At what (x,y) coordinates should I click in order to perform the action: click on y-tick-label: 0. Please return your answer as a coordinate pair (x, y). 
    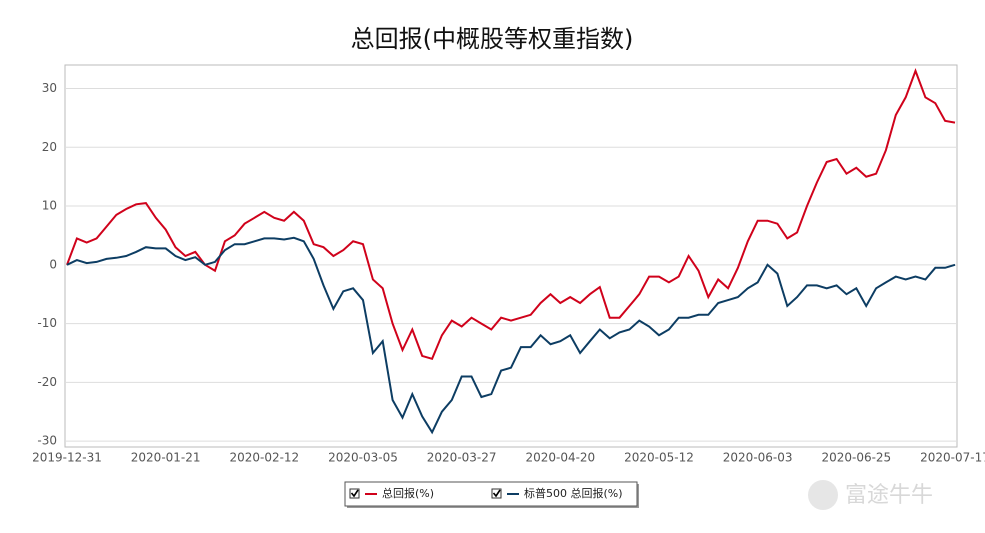
    Looking at the image, I should click on (53, 264).